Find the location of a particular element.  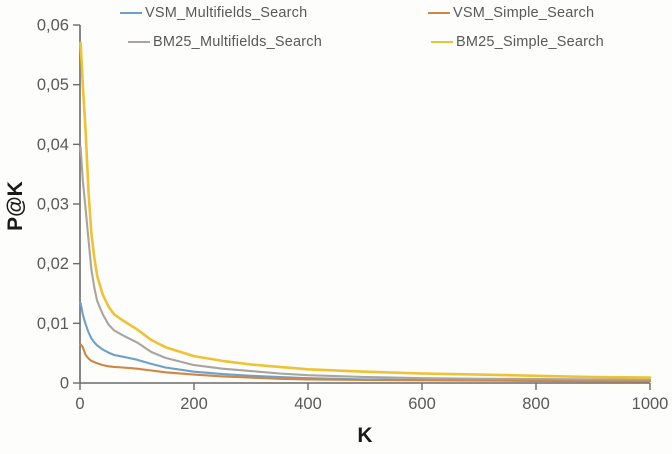

legend-swatch-vsm-multifields-icon is located at coordinates (131, 13).